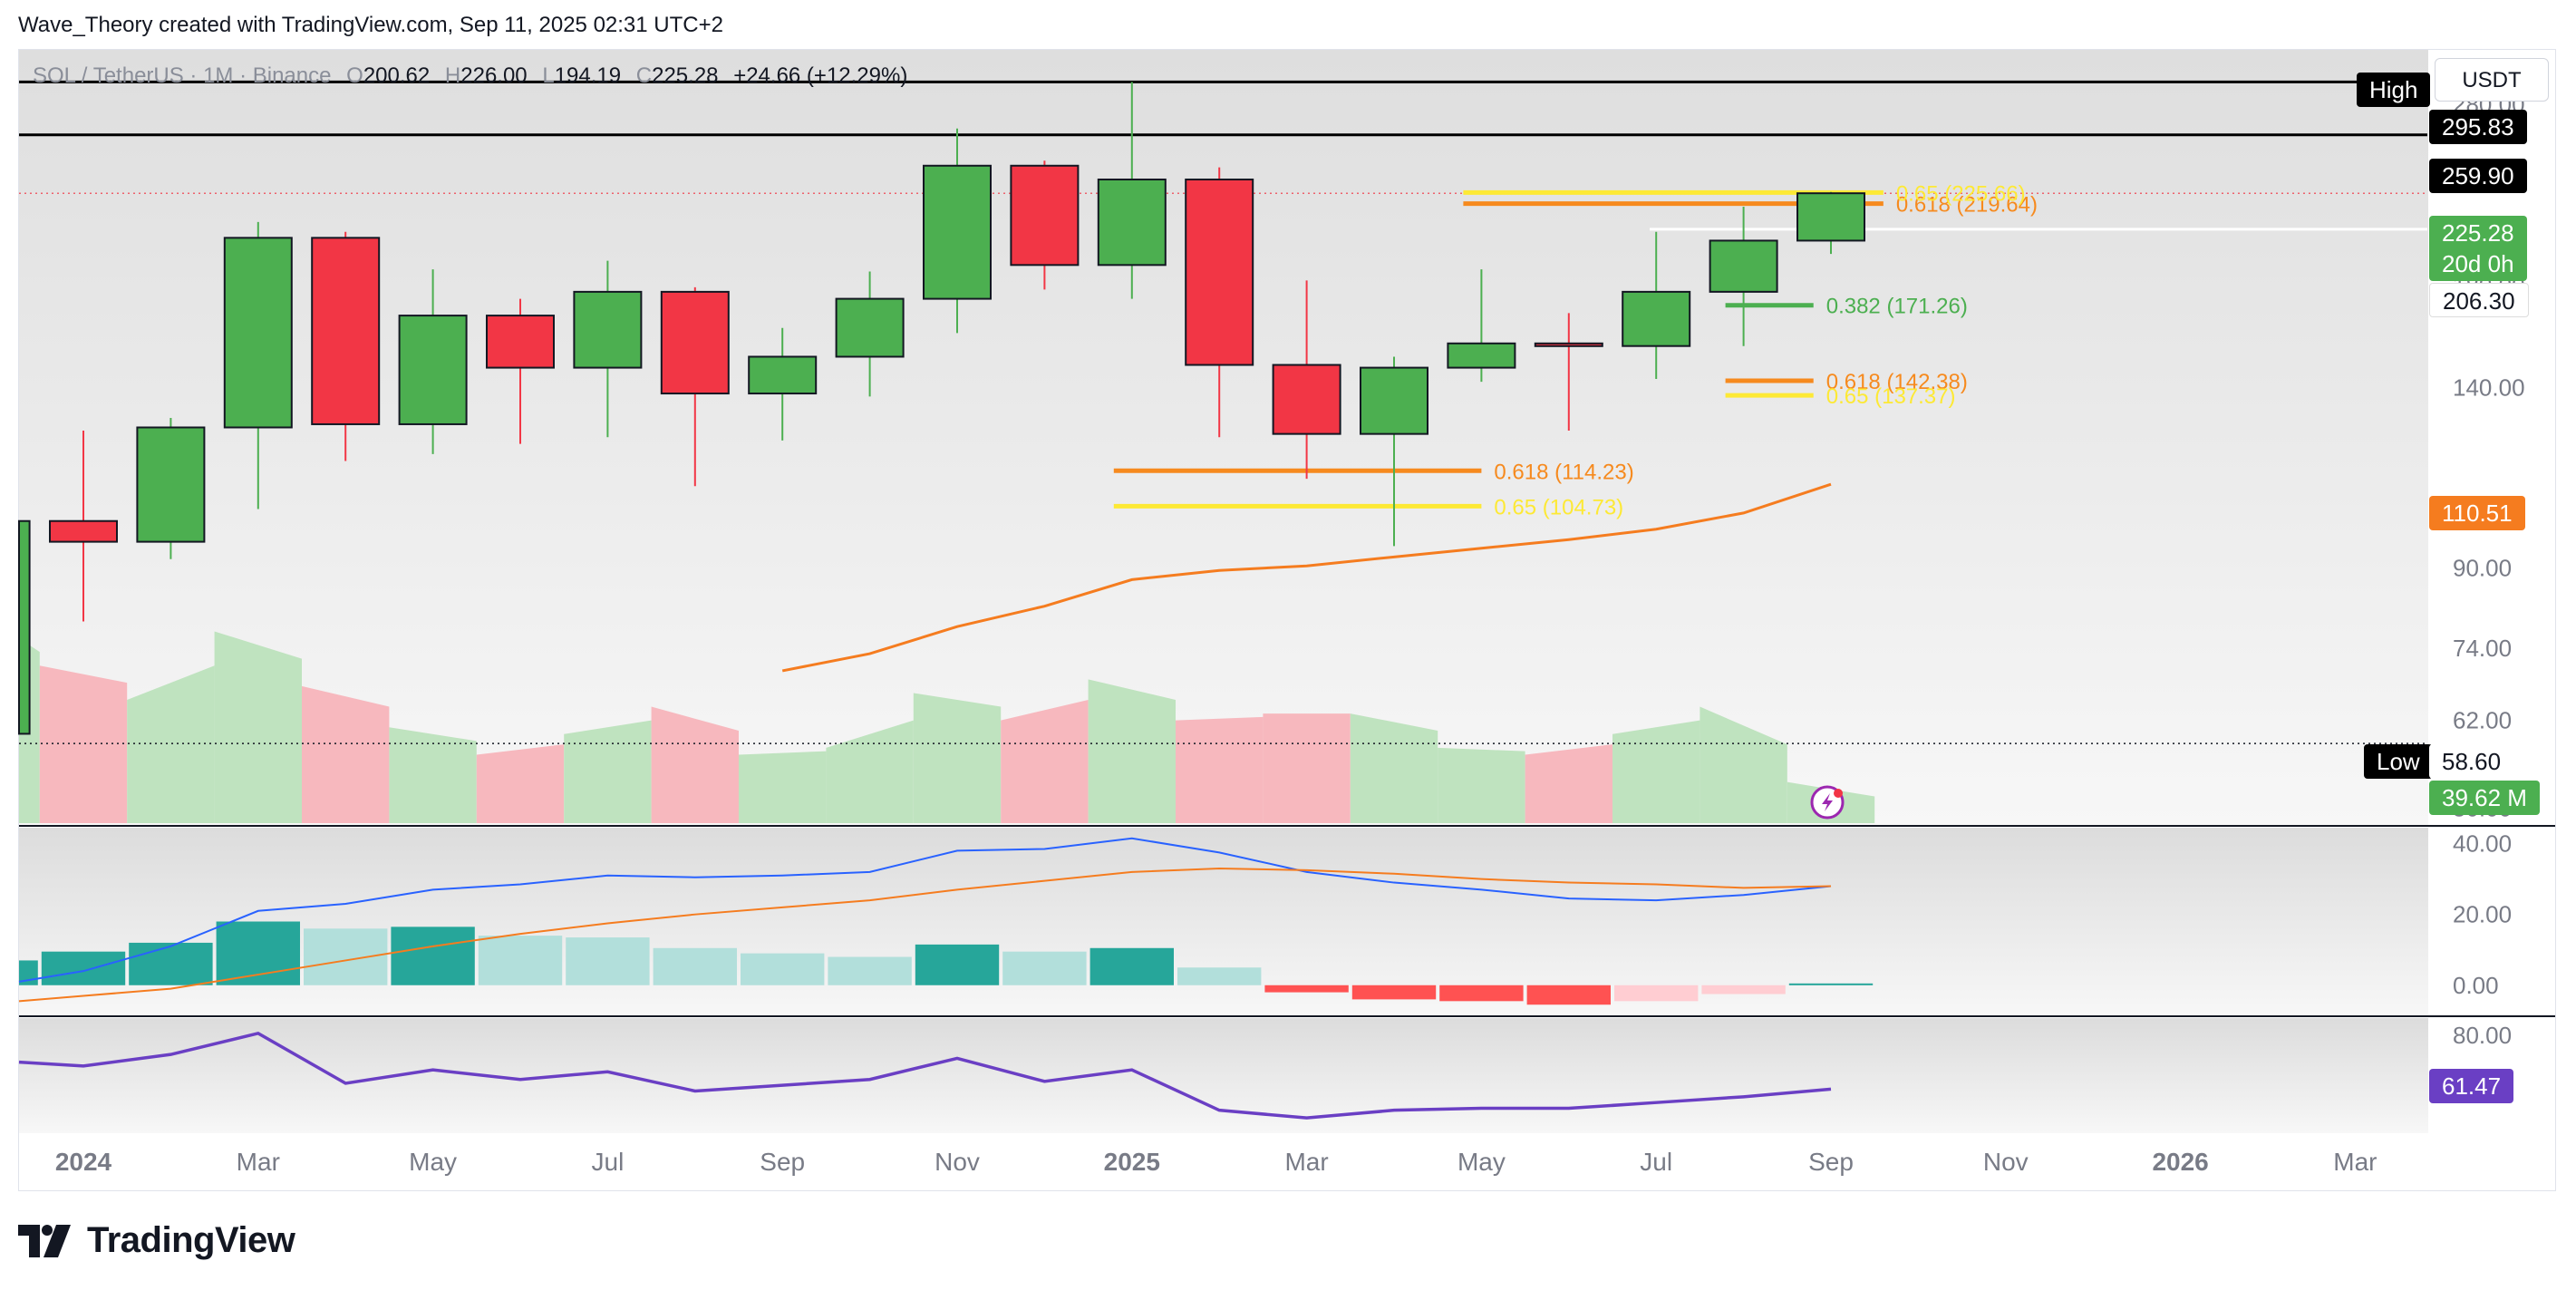  Describe the element at coordinates (1132, 1162) in the screenshot. I see `time-axis-tick-label: 2025` at that location.